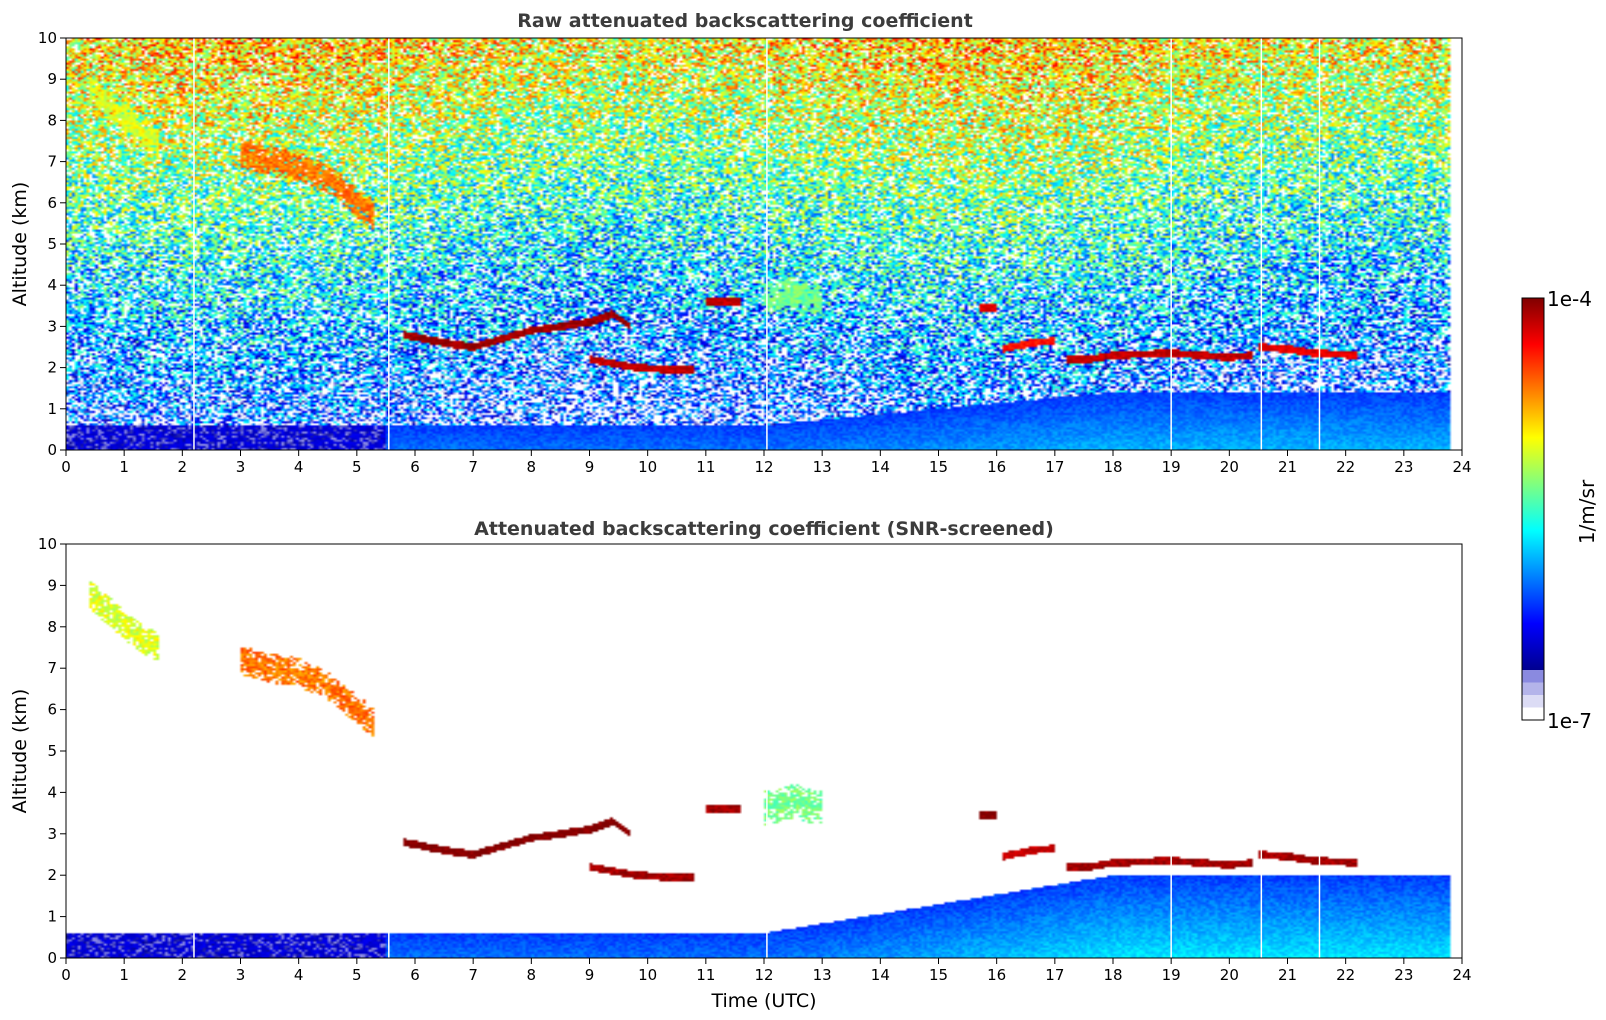 Image resolution: width=1606 pixels, height=1020 pixels. I want to click on bottom-panel-y-axis-label: Altitude (km), so click(20, 751).